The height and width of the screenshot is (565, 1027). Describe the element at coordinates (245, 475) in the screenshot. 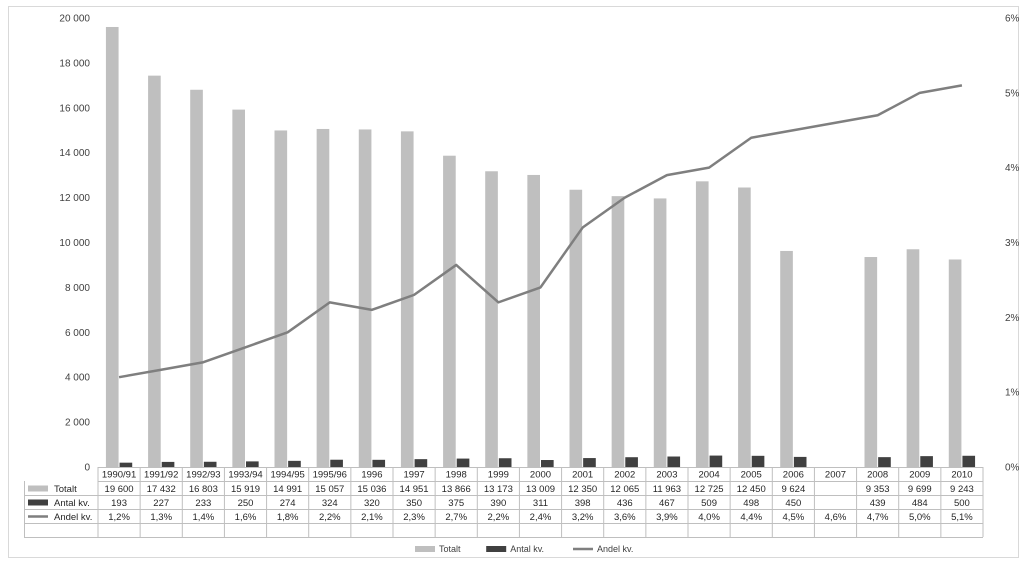

I see `x-tick-label: 1993/94` at that location.